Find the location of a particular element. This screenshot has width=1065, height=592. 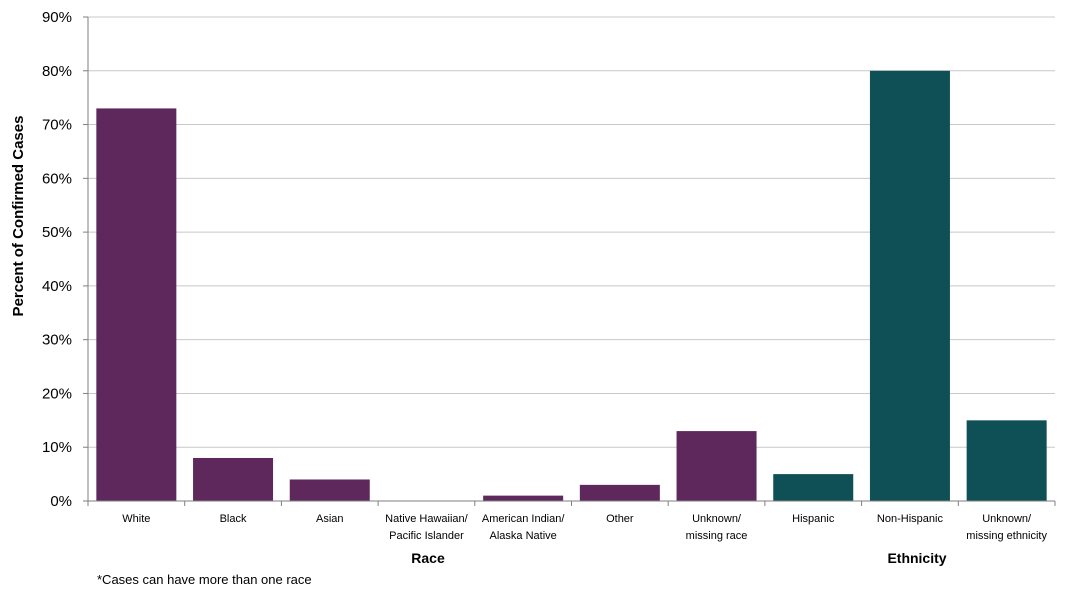

y-tick-label: 60% is located at coordinates (57, 178).